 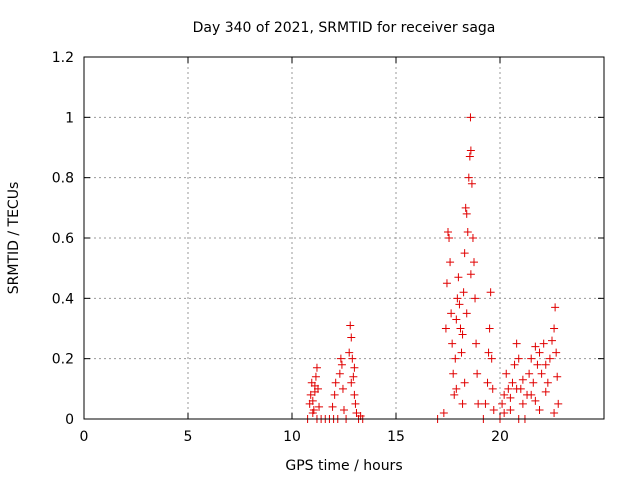 I want to click on y-tick-label: 0.4, so click(x=63, y=299).